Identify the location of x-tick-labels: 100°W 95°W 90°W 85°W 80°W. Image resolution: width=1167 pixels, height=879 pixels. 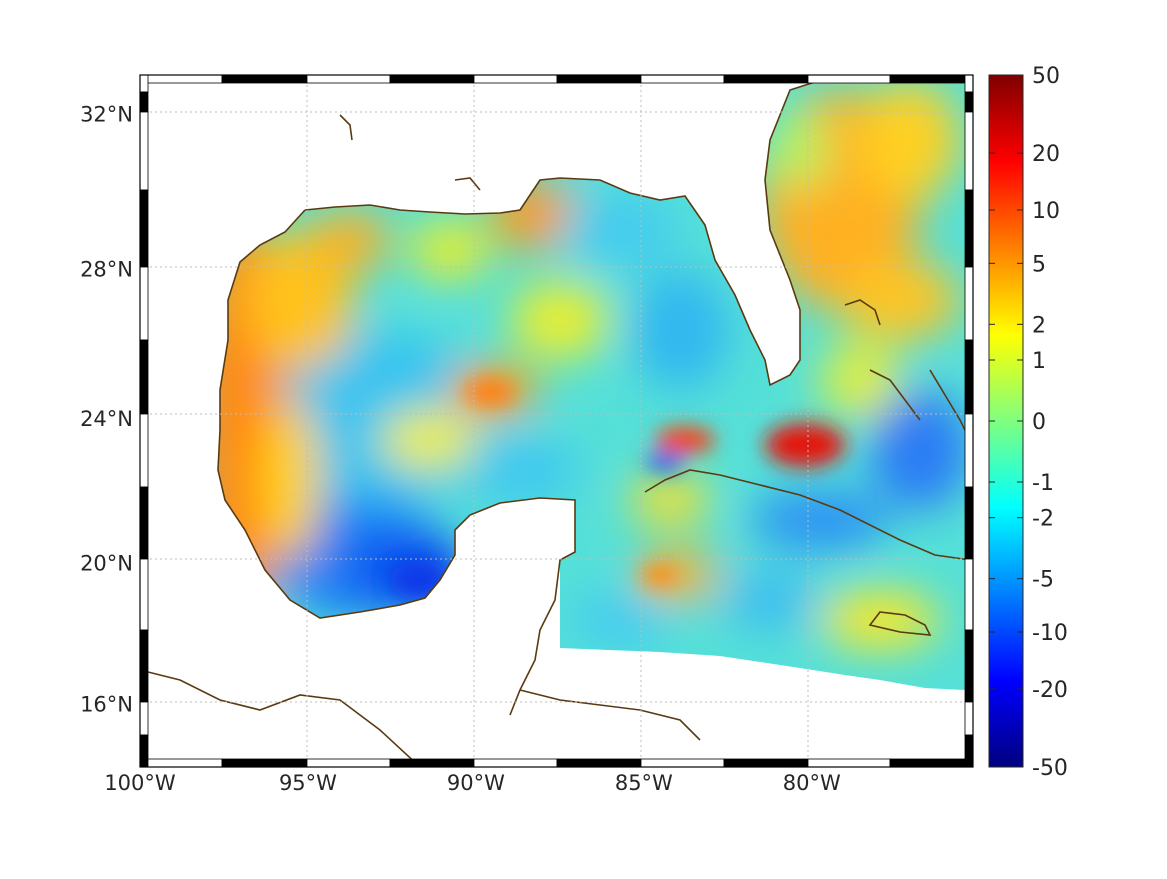
(472, 783).